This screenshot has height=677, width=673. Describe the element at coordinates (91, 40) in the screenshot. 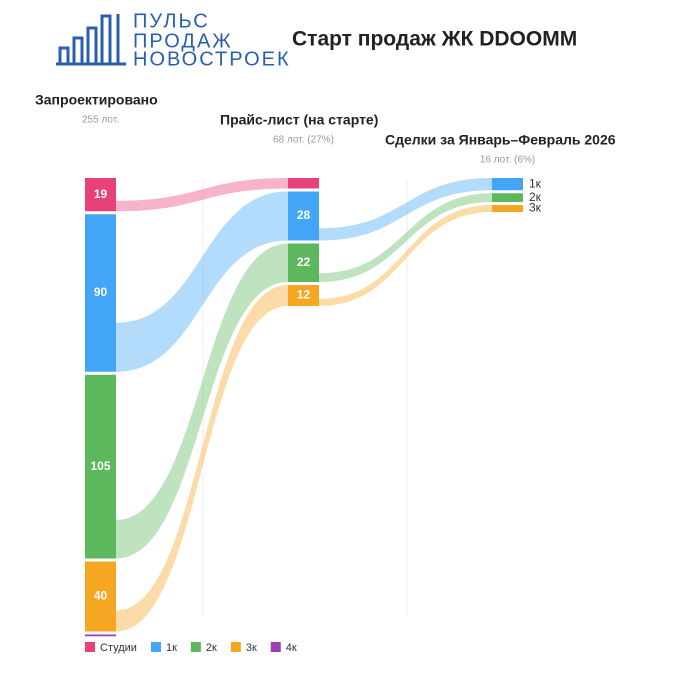

I see `logo-icon` at that location.